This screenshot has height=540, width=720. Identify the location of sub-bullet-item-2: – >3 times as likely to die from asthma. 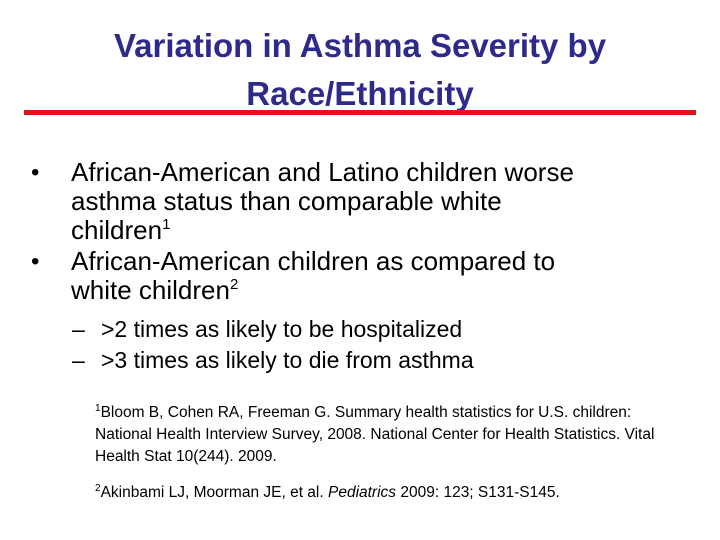
(360, 360).